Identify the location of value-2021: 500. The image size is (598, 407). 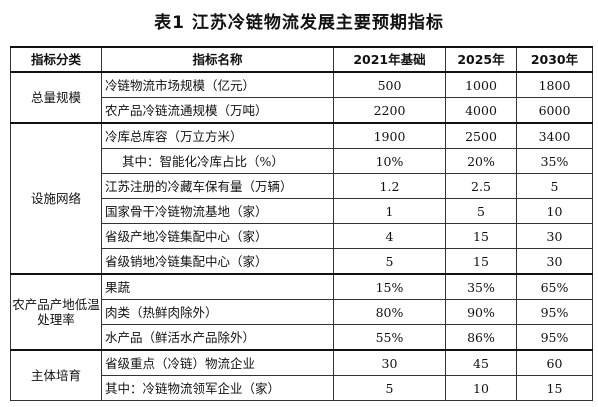
(389, 84).